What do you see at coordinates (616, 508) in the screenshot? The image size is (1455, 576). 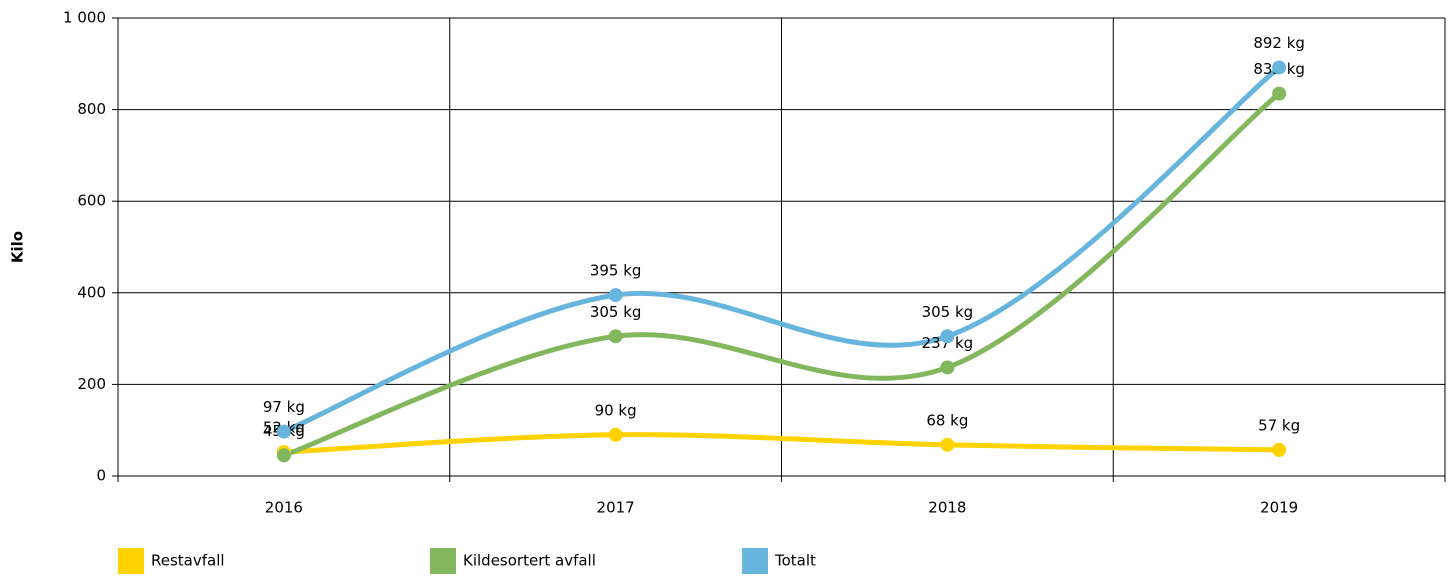 I see `x-tick-label: 2017` at bounding box center [616, 508].